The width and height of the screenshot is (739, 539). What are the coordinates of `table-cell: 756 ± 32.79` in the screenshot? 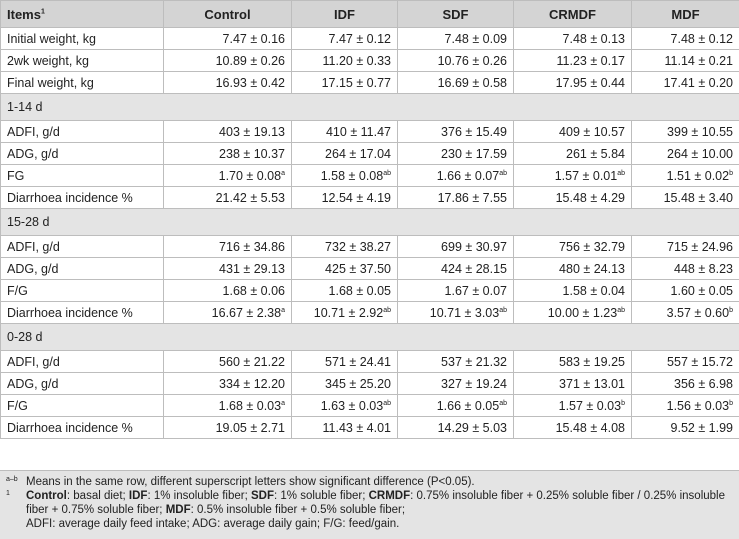 It's located at (572, 246).